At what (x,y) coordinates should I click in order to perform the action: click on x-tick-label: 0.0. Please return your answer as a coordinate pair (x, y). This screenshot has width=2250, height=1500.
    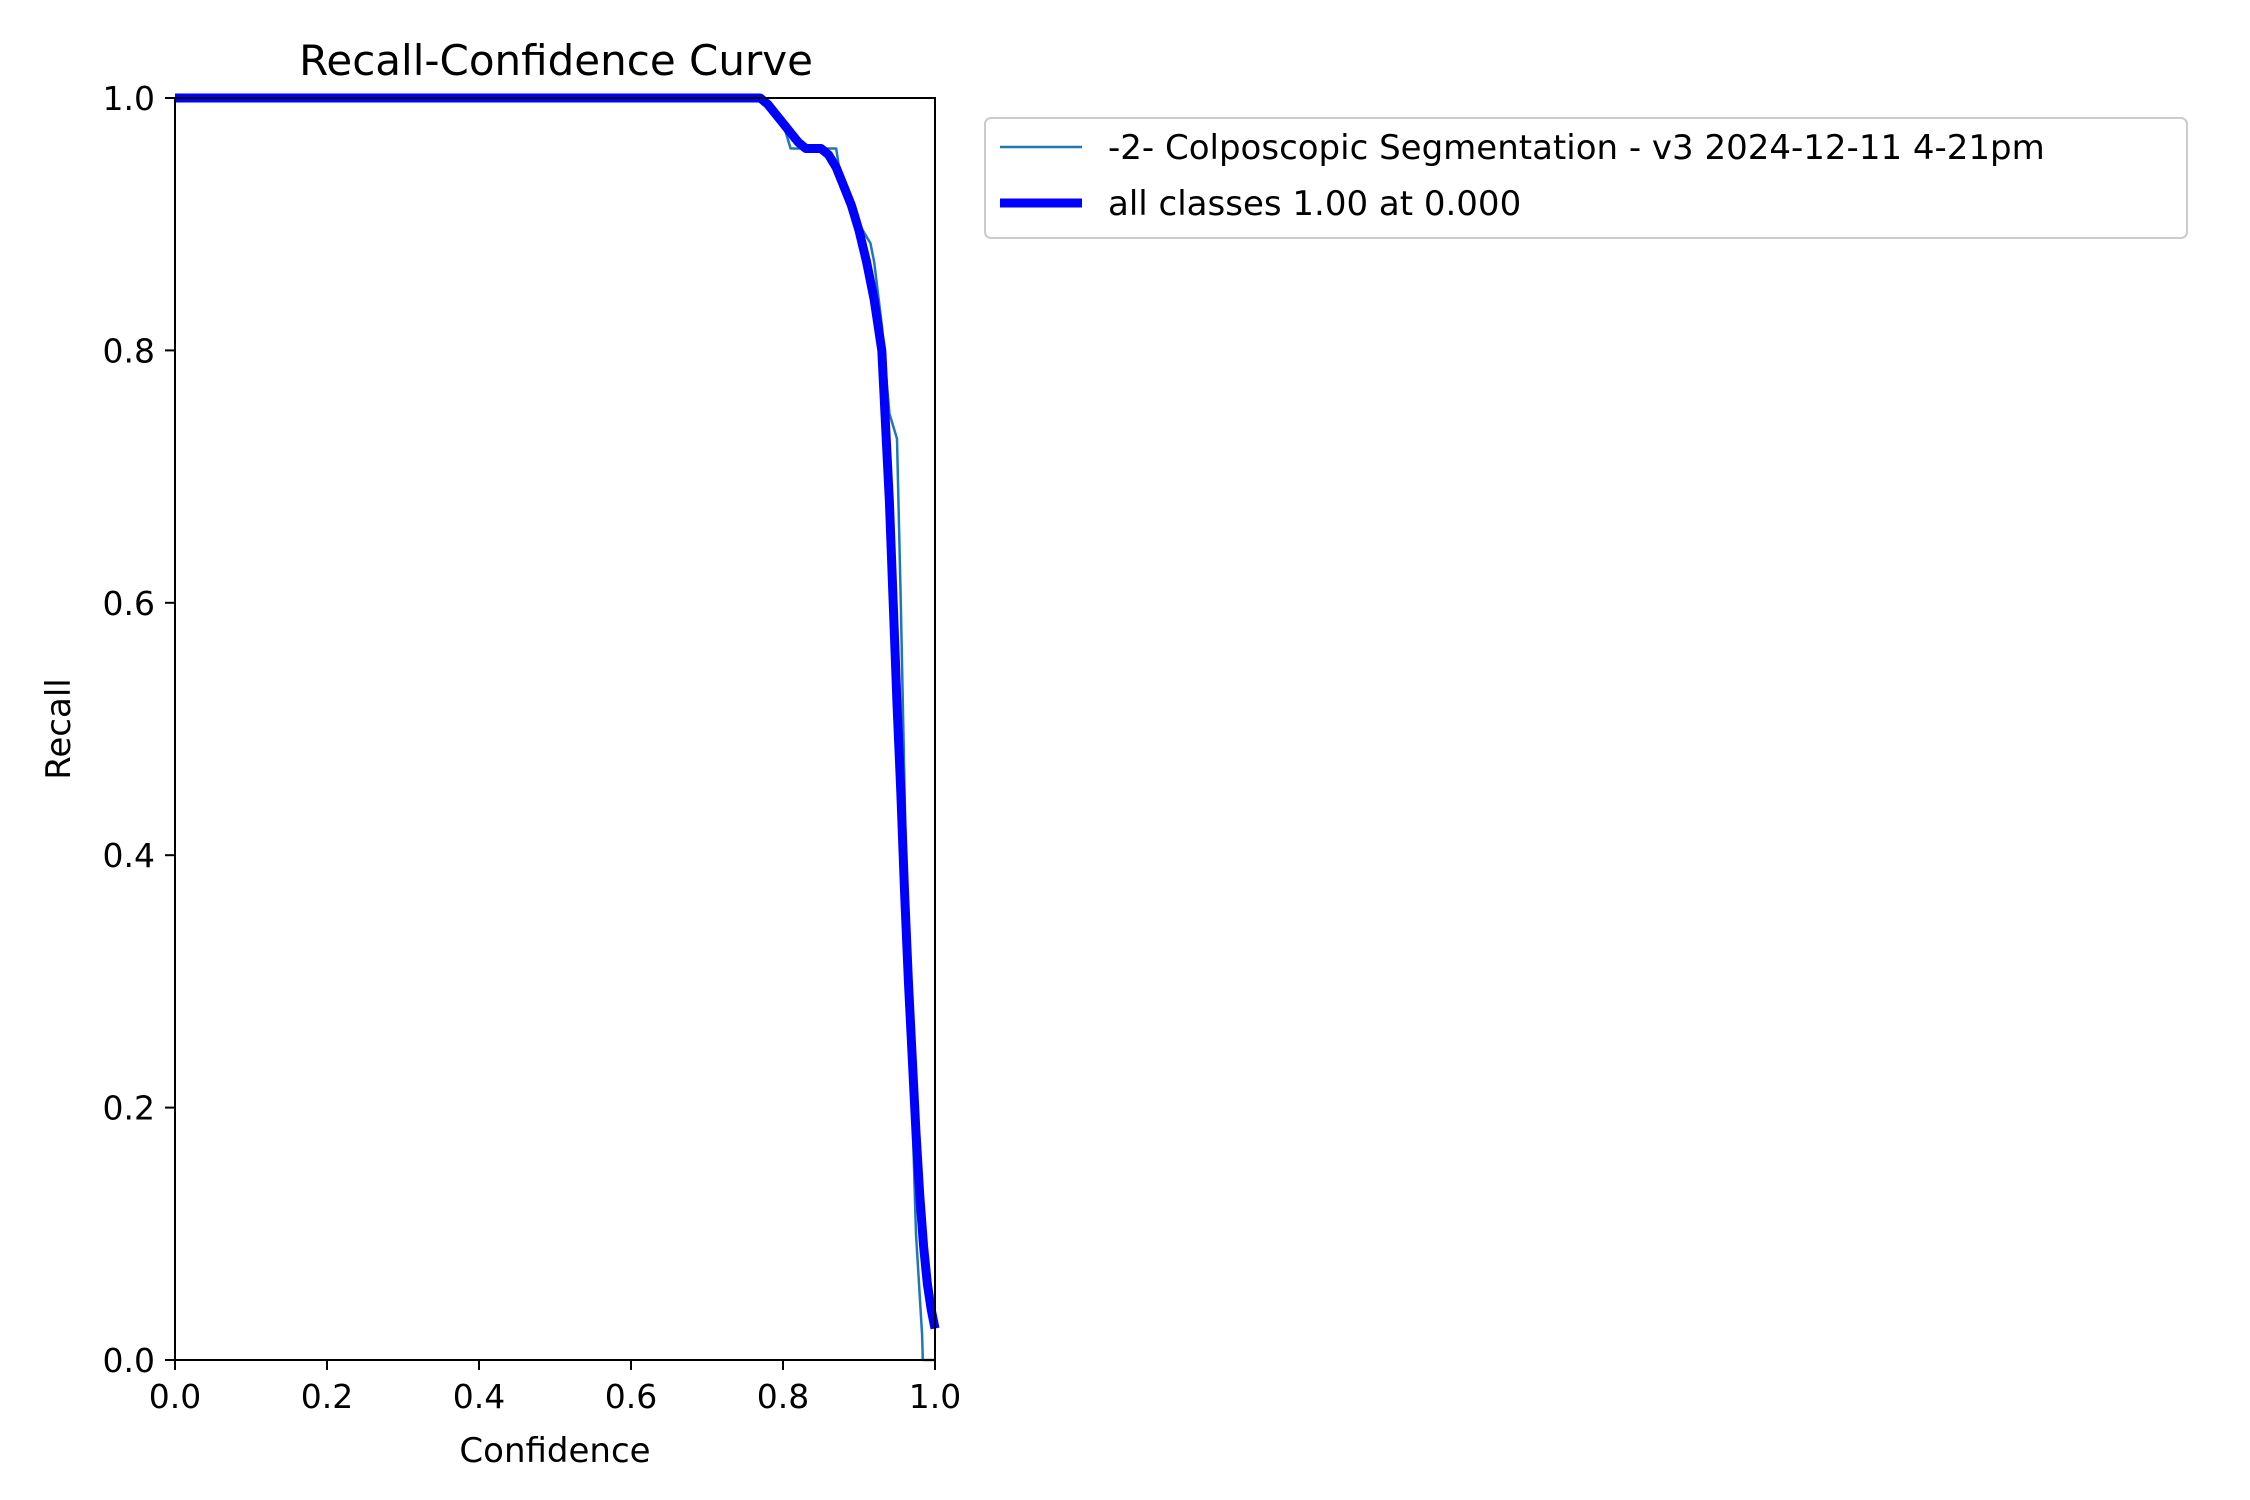
    Looking at the image, I should click on (175, 1396).